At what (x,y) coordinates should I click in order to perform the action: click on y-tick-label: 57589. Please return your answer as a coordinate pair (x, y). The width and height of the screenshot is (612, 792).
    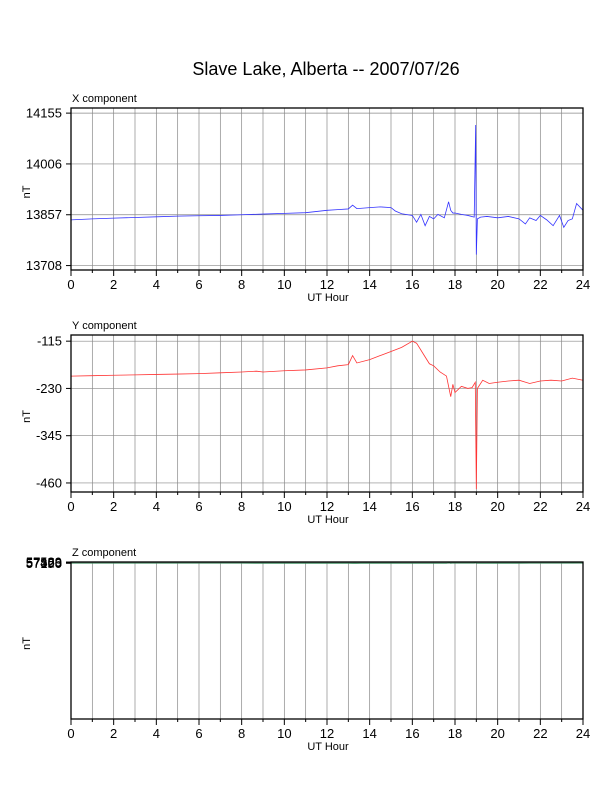
    Looking at the image, I should click on (44, 562).